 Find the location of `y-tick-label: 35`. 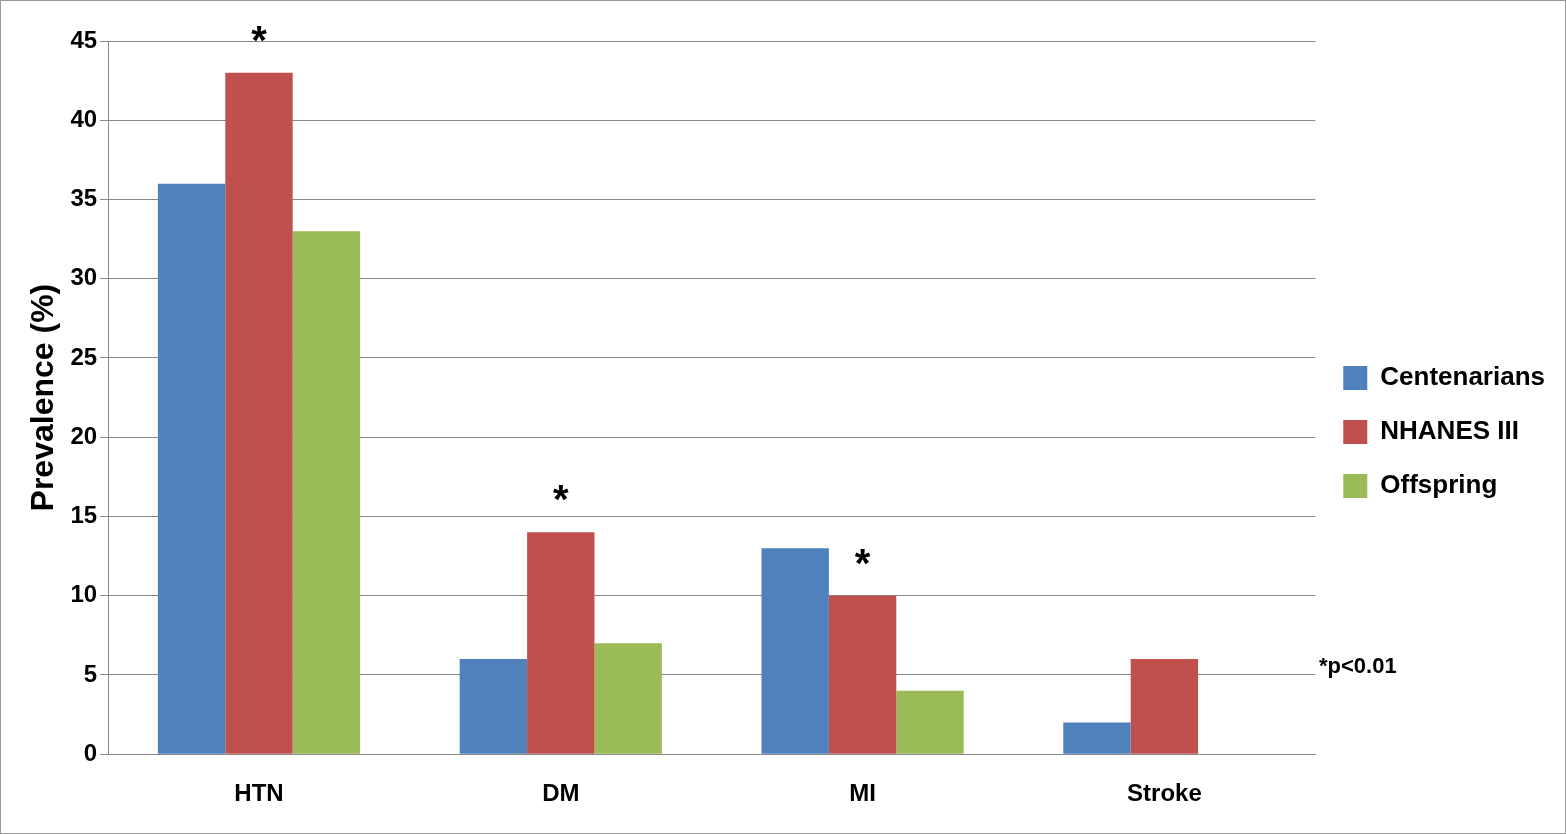

y-tick-label: 35 is located at coordinates (84, 198).